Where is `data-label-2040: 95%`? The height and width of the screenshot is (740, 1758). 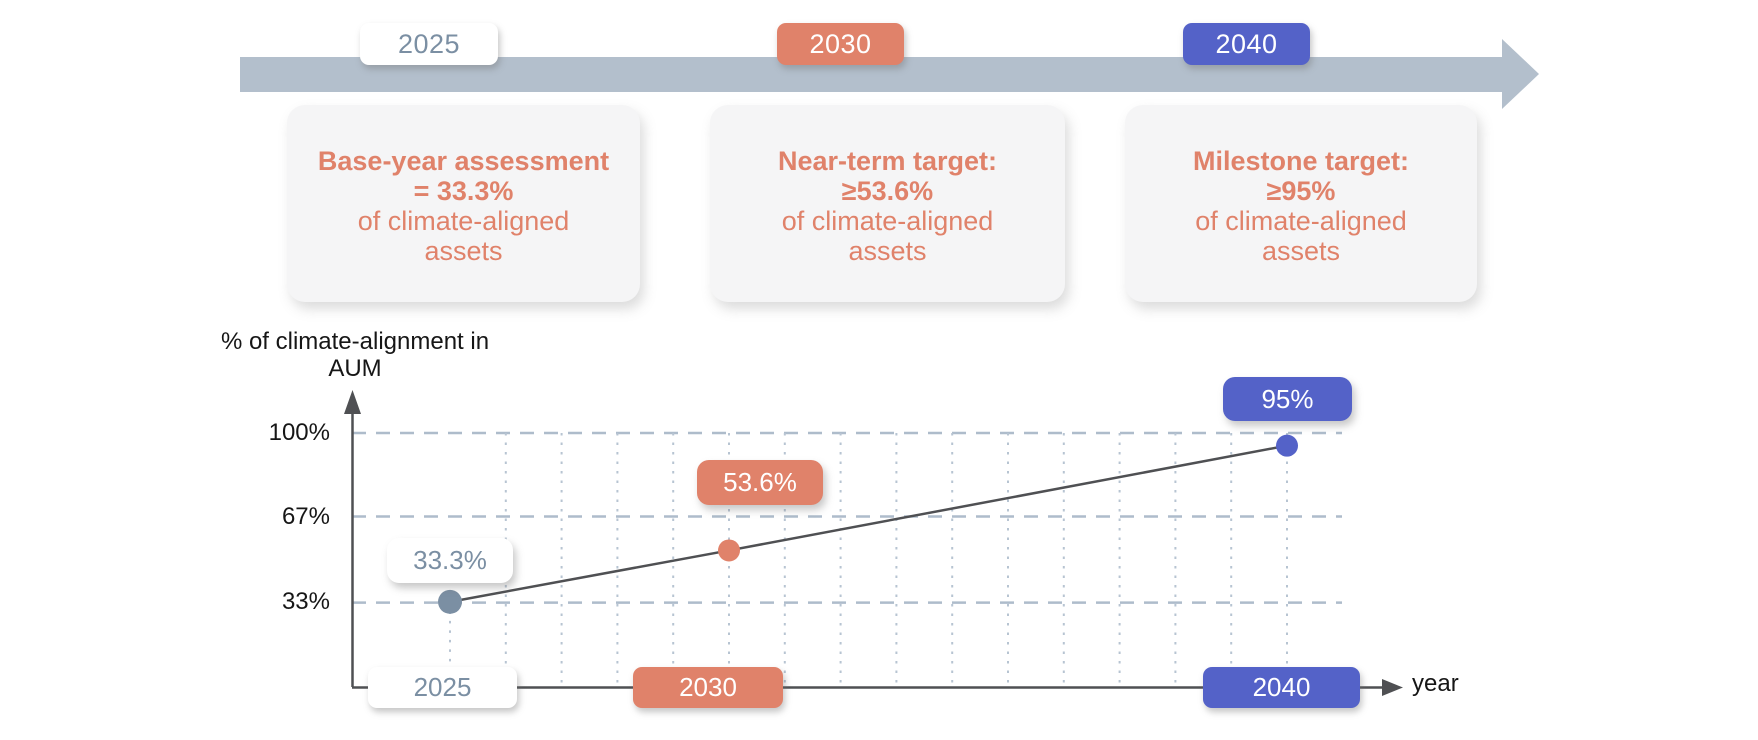 data-label-2040: 95% is located at coordinates (1287, 399).